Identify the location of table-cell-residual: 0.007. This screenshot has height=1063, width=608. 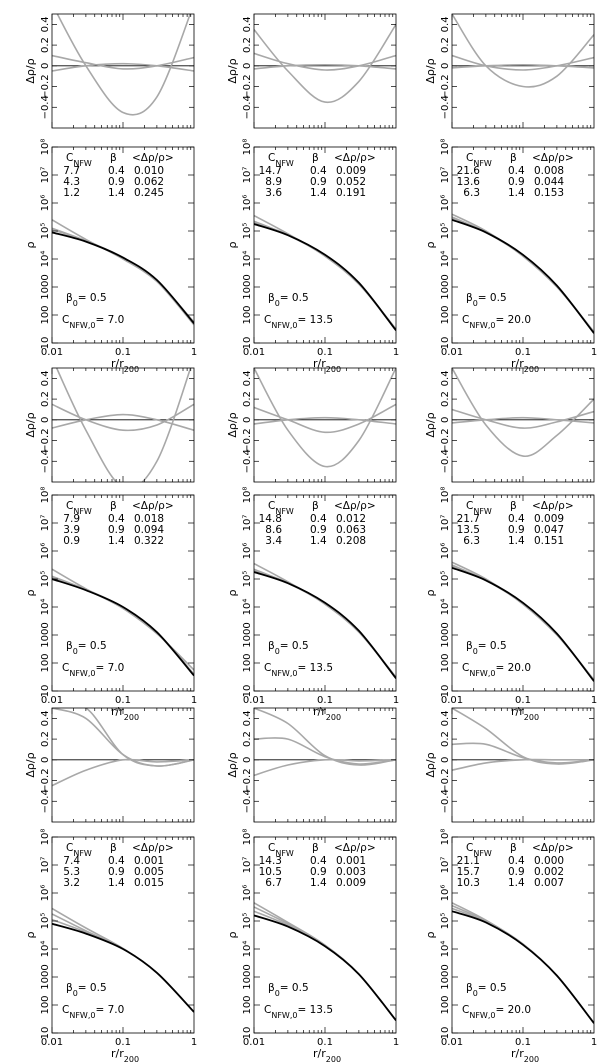
(549, 883).